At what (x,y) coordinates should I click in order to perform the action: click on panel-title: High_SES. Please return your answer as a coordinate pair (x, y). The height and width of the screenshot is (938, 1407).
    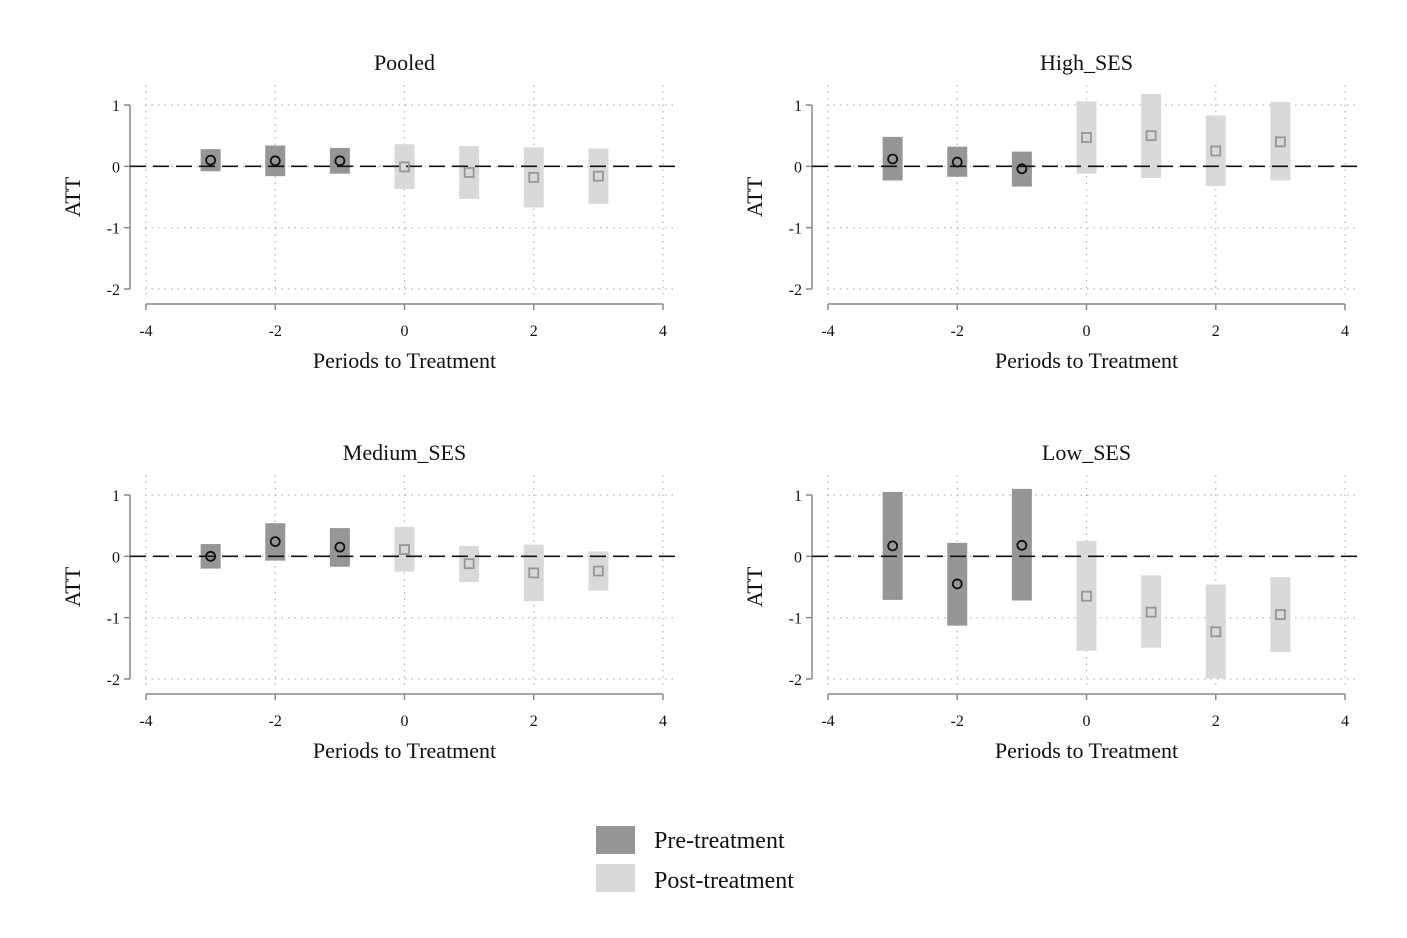
    Looking at the image, I should click on (1086, 62).